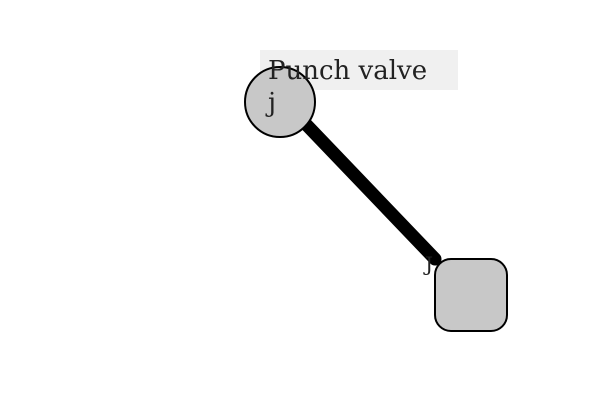  What do you see at coordinates (367, 188) in the screenshot?
I see `link-arm` at bounding box center [367, 188].